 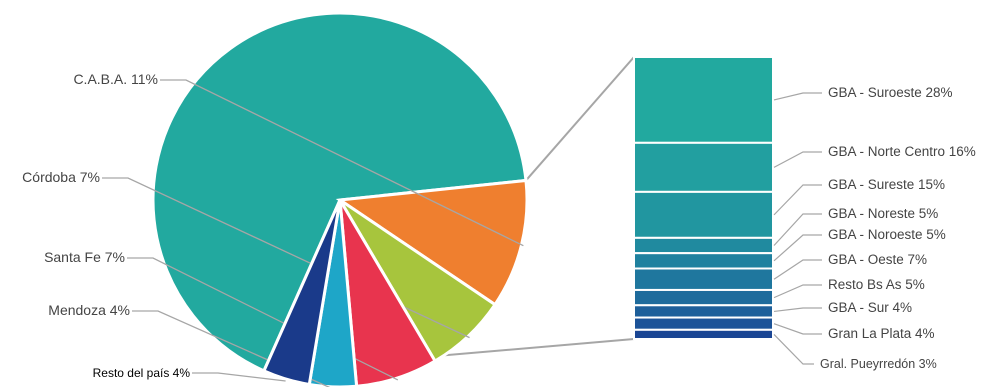 What do you see at coordinates (878, 364) in the screenshot?
I see `bar-segment-label: Gral. Pueyrredón 3%` at bounding box center [878, 364].